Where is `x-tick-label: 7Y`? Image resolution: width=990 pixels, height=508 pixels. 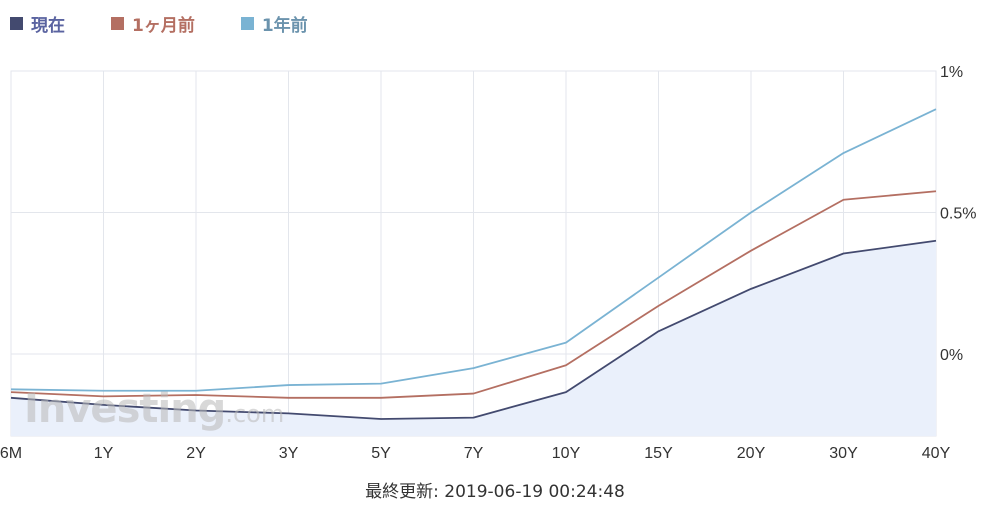
x-tick-label: 7Y is located at coordinates (474, 453).